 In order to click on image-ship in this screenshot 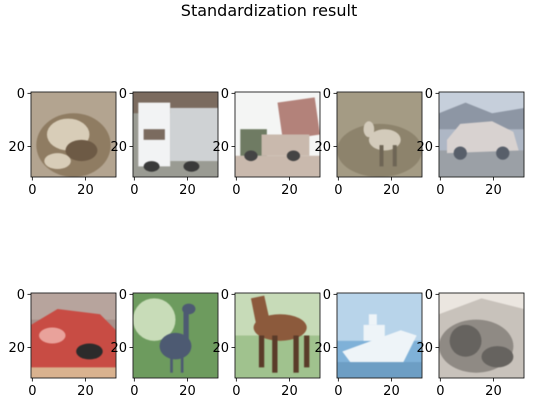, I will do `click(379, 335)`.